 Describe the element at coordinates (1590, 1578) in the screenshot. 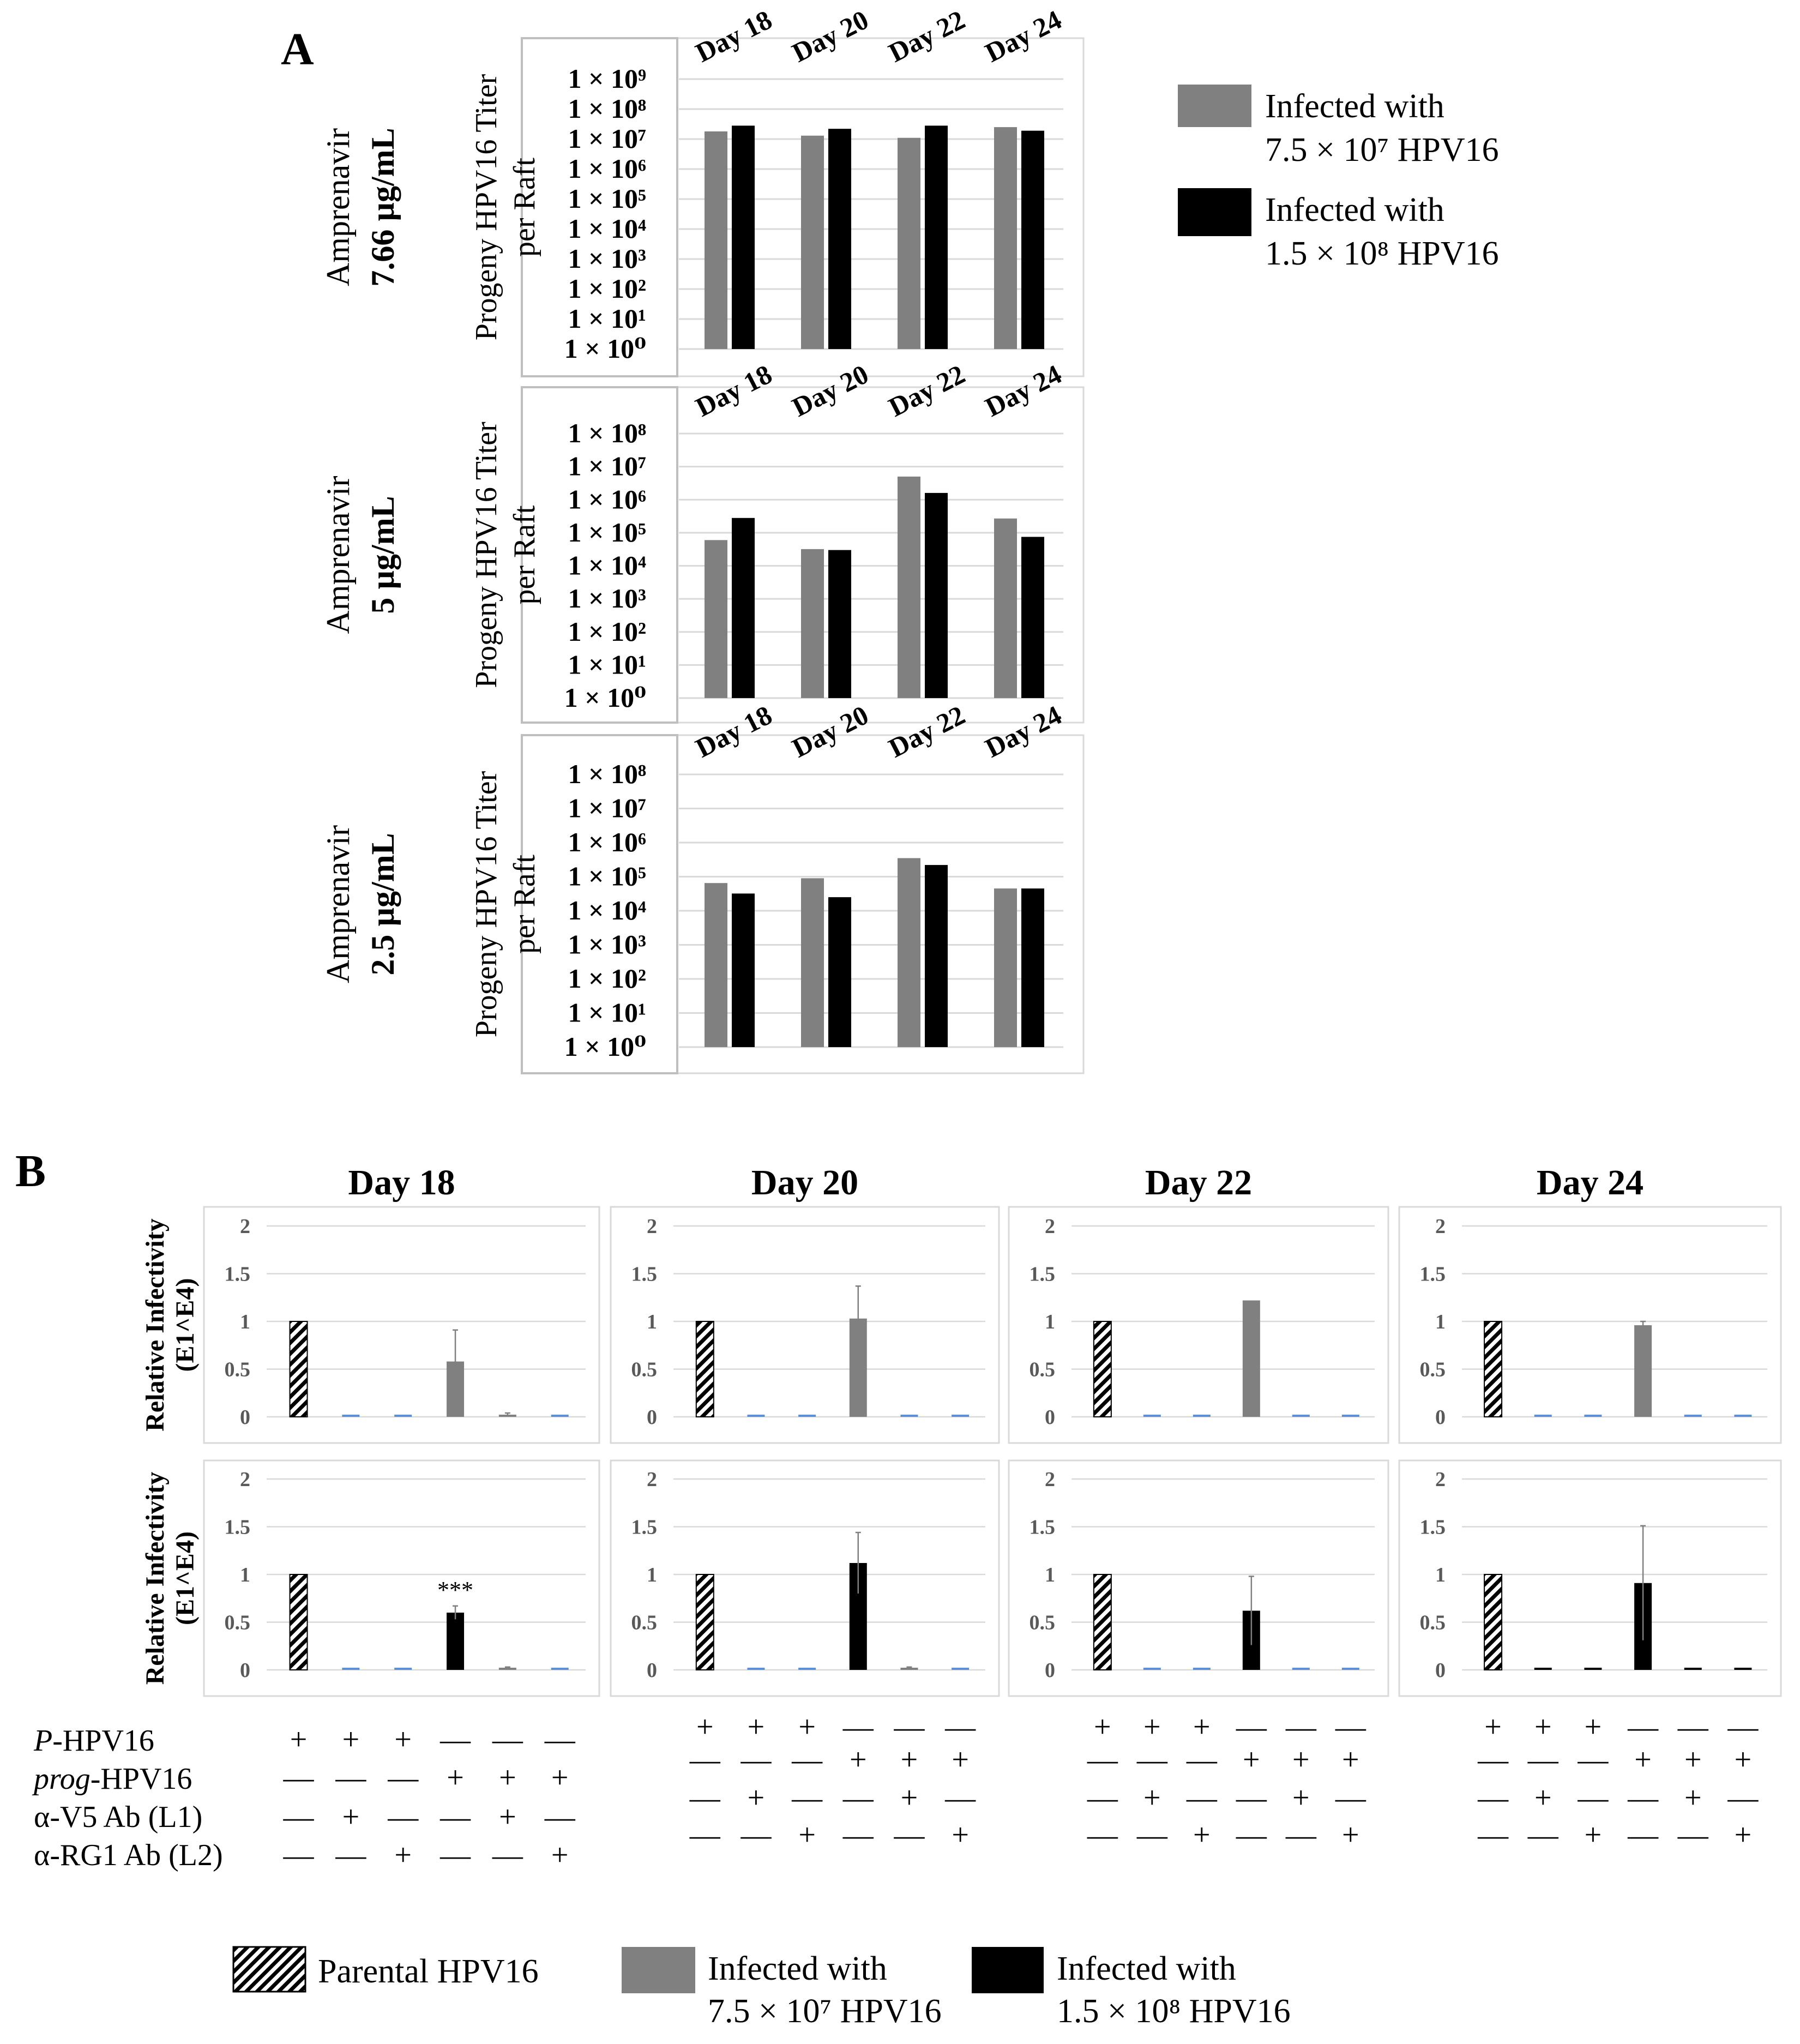

I see `chart-b-day24-row2: 0 0.5 1 1.5 2` at that location.